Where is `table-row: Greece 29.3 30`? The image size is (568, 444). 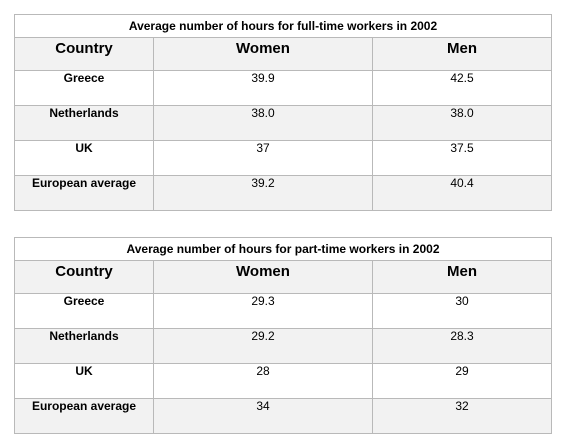 table-row: Greece 29.3 30 is located at coordinates (283, 311).